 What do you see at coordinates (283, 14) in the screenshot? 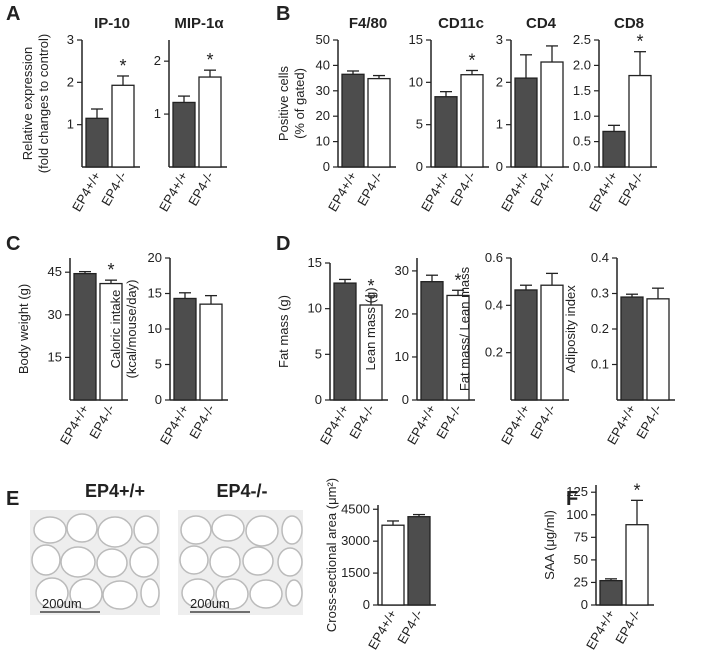
I see `panel-label: B` at bounding box center [283, 14].